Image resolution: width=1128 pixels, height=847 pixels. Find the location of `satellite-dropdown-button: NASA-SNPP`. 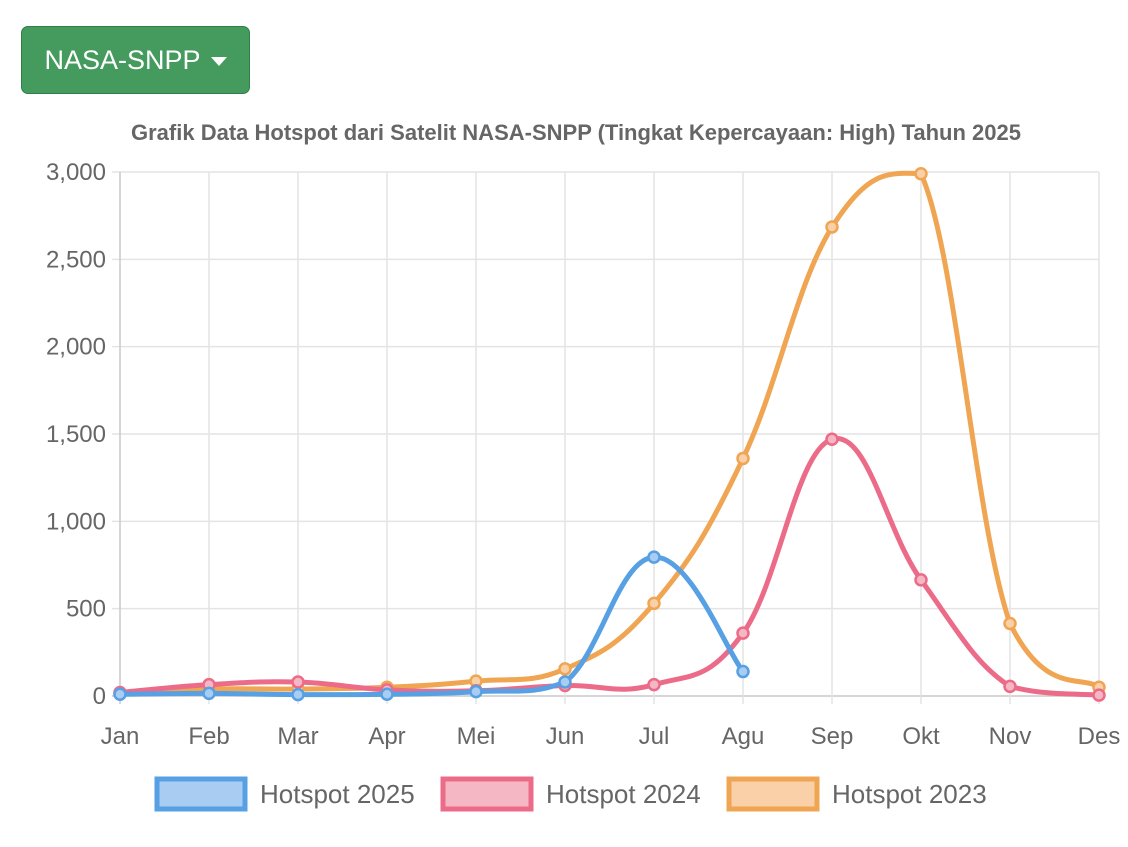

satellite-dropdown-button: NASA-SNPP is located at coordinates (135, 60).